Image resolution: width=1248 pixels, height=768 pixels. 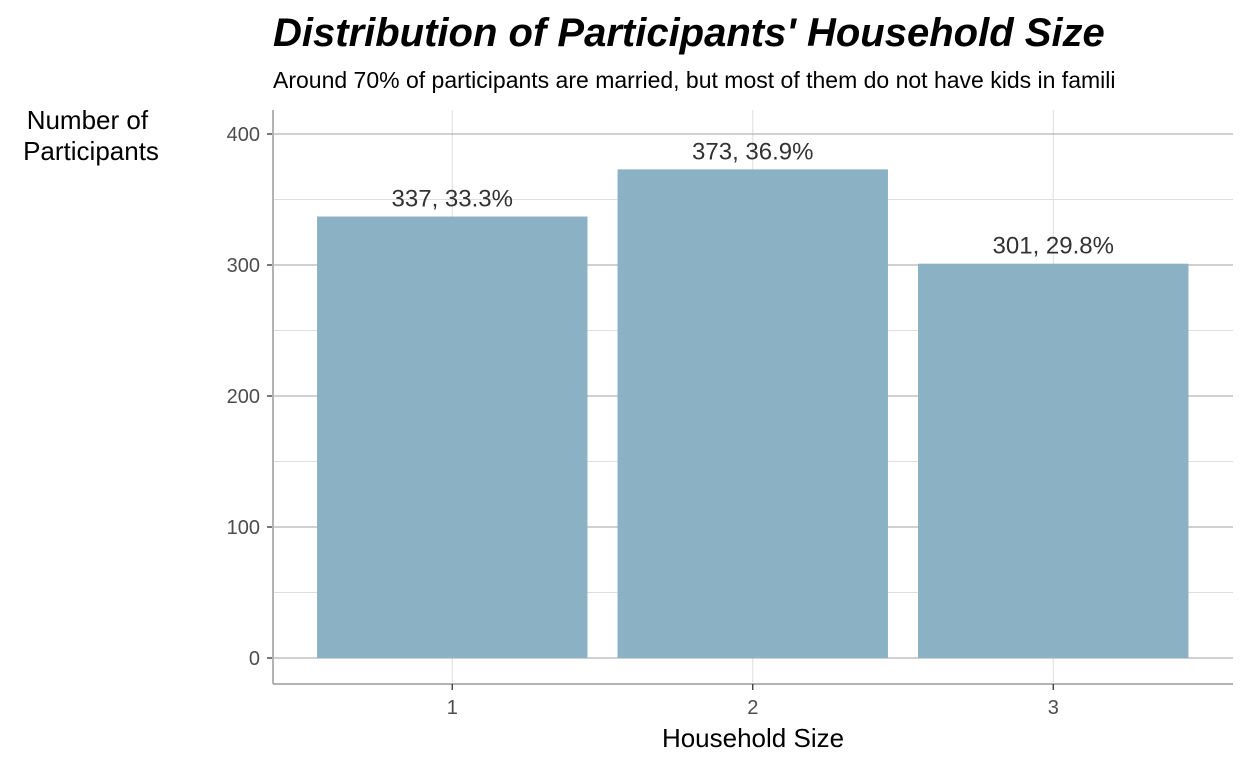 What do you see at coordinates (254, 659) in the screenshot?
I see `y-tick-label: 0` at bounding box center [254, 659].